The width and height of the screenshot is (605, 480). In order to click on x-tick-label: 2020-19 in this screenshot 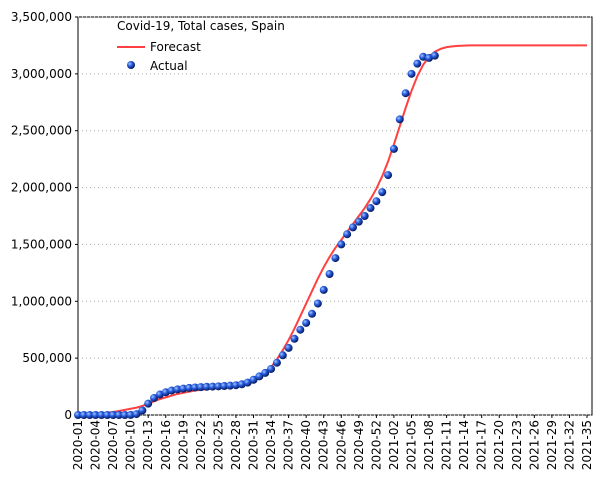, I will do `click(183, 445)`.